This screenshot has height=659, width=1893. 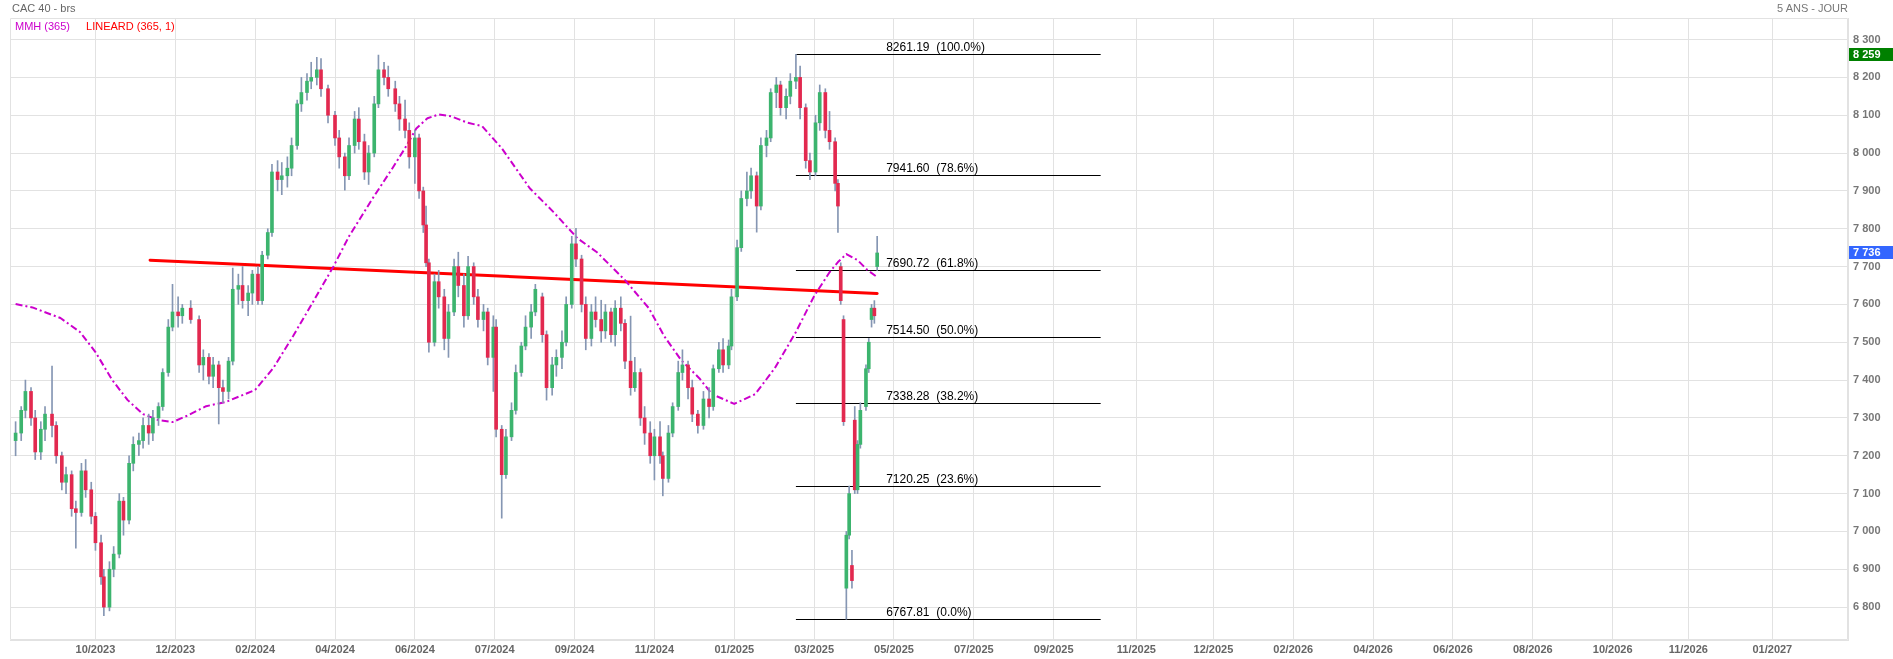 I want to click on text: 7 736, so click(x=1867, y=252).